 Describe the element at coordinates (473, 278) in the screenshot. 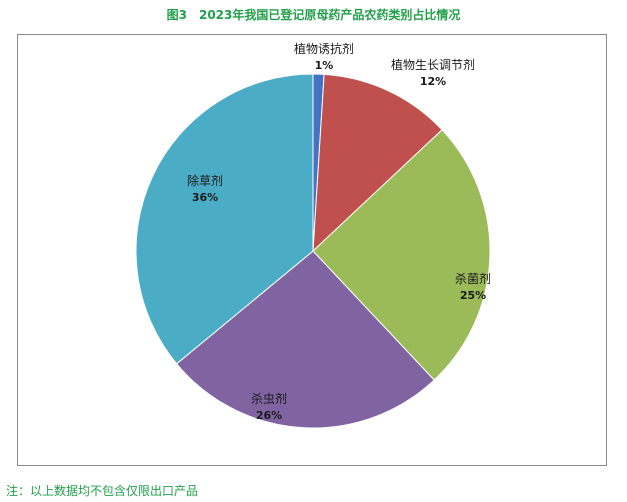

I see `slice-label-2: 杀菌剂` at that location.